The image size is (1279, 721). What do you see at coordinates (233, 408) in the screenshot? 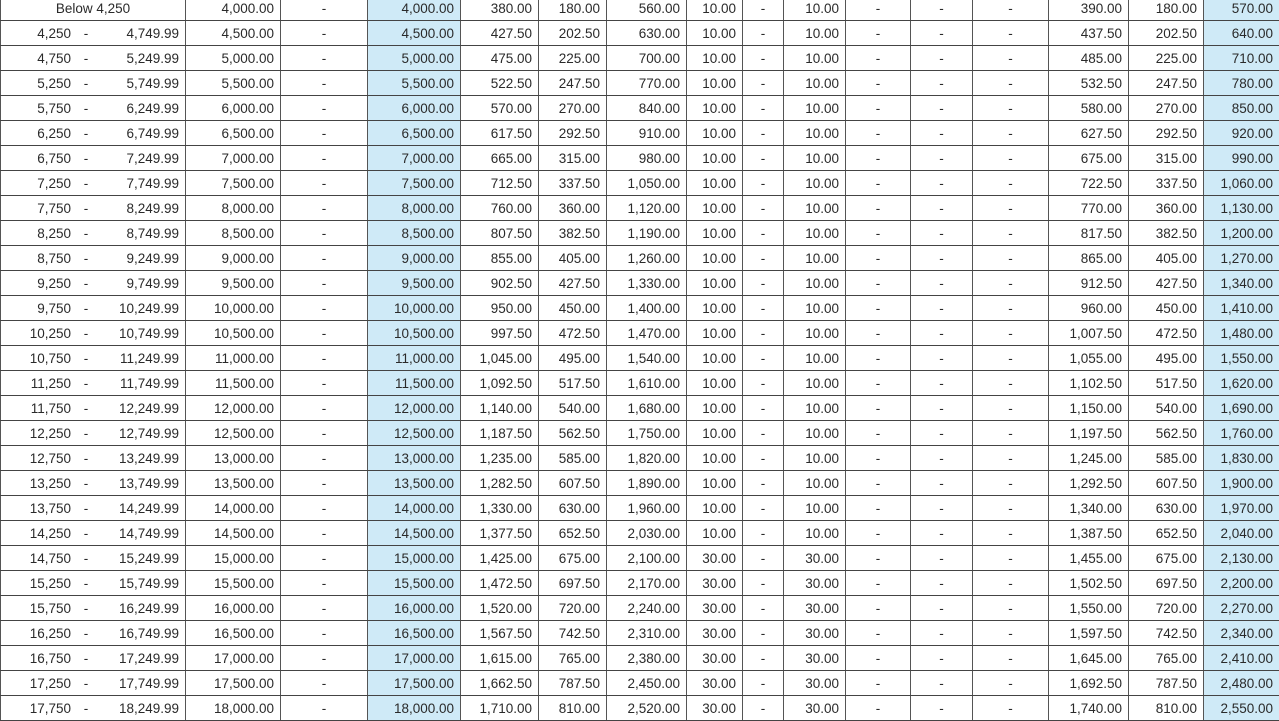
I see `msc-value-cell: 12,000.00` at bounding box center [233, 408].